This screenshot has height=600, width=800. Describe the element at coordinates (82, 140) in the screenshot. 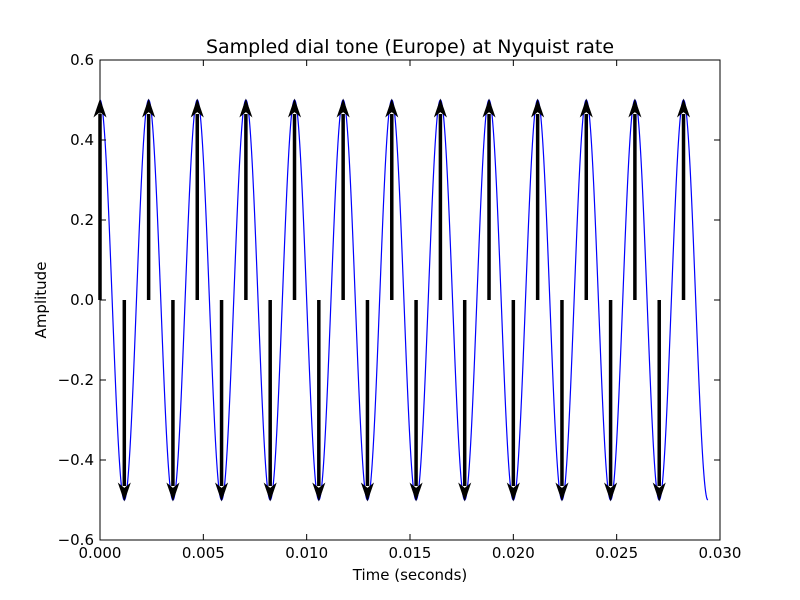

I see `y-tick-label: 0.4` at that location.